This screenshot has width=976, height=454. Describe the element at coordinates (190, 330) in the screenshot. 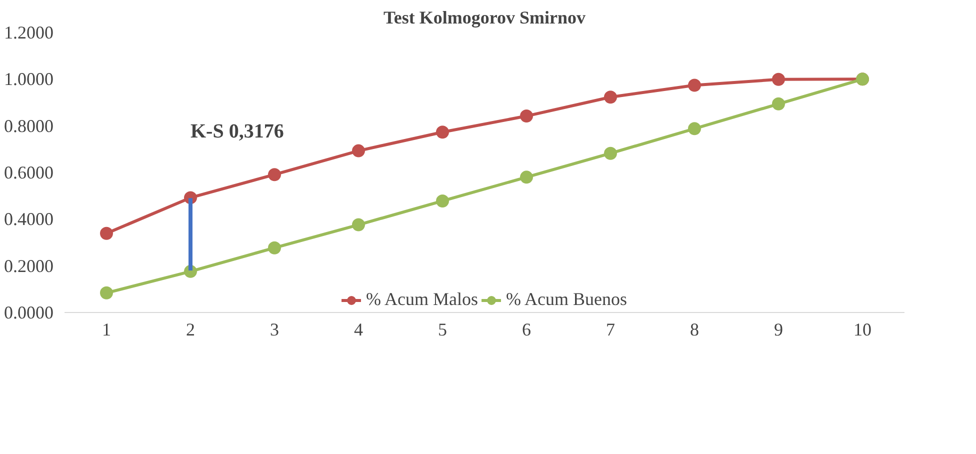

I see `x-tick-label: 2` at that location.